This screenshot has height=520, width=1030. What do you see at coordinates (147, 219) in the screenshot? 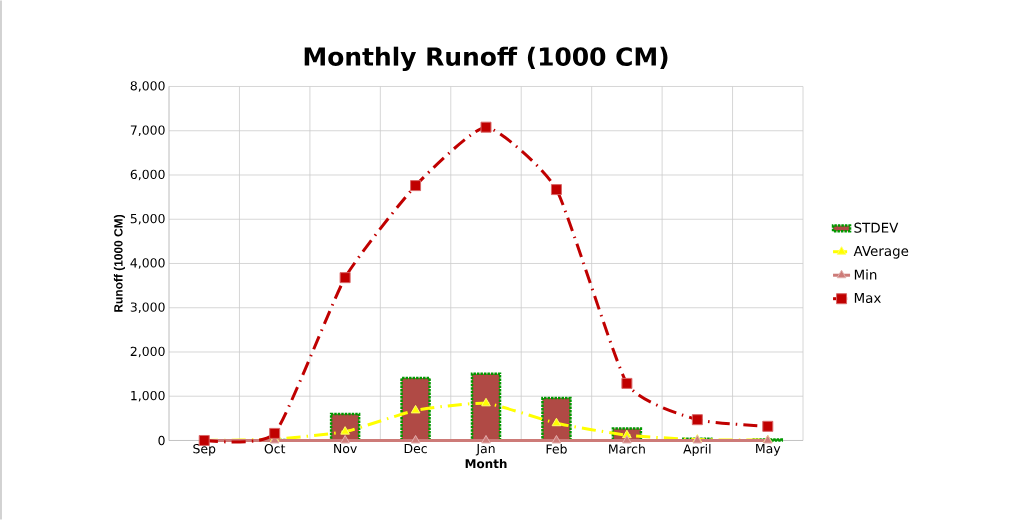
I see `y-tick-label: 5,000` at bounding box center [147, 219].